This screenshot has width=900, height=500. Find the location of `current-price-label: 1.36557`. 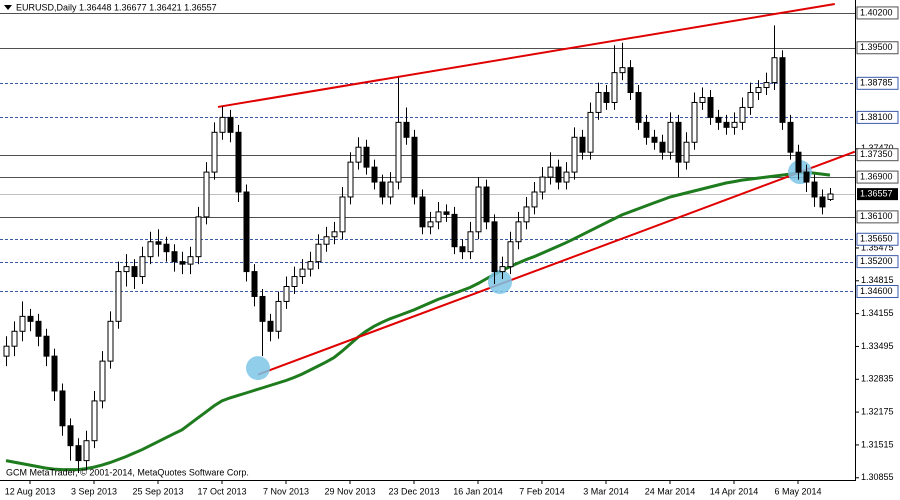

current-price-label: 1.36557 is located at coordinates (876, 194).